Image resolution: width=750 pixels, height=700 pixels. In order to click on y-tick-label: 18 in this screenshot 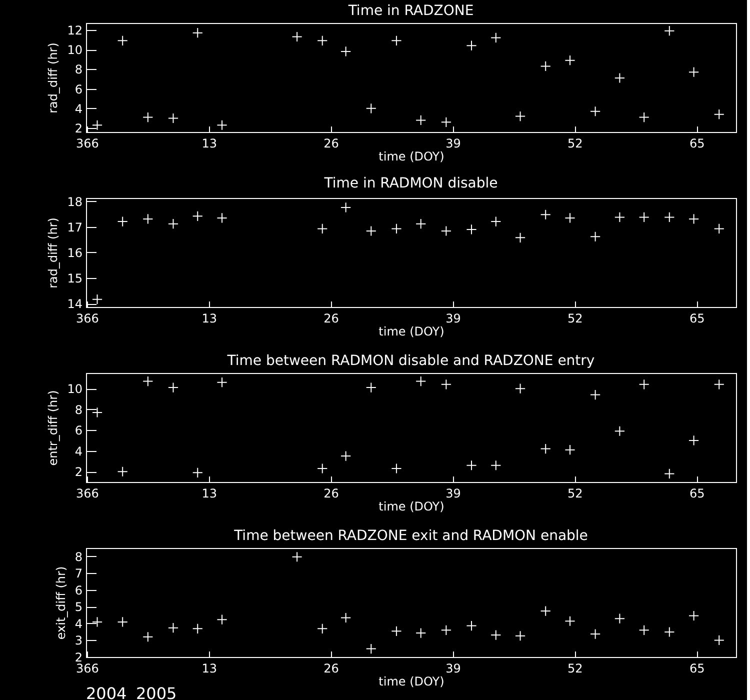, I will do `click(74, 201)`.